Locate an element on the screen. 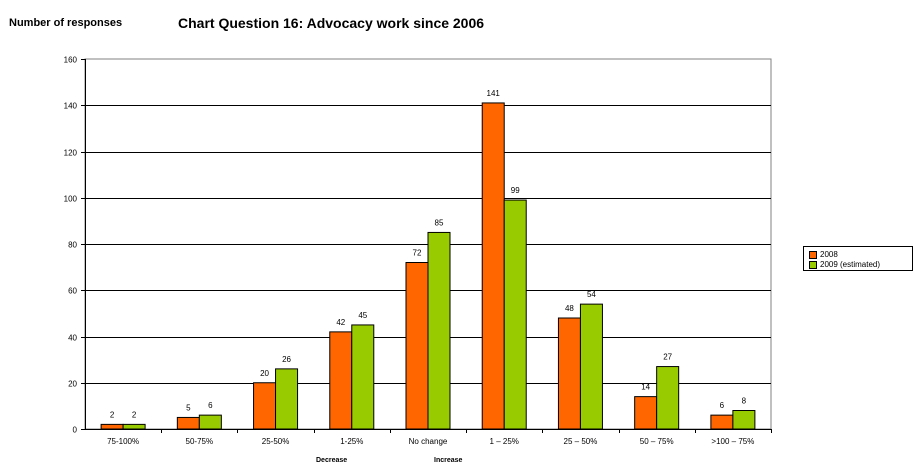 The width and height of the screenshot is (914, 464). x-tick-label: 1 – 25% is located at coordinates (504, 441).